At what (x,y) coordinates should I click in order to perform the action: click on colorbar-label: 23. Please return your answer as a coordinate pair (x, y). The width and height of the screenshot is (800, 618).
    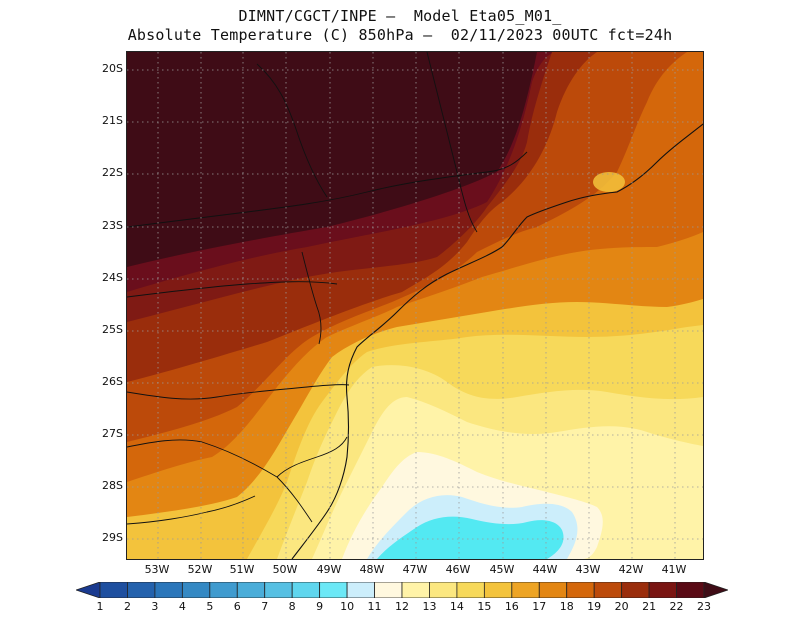
    Looking at the image, I should click on (704, 606).